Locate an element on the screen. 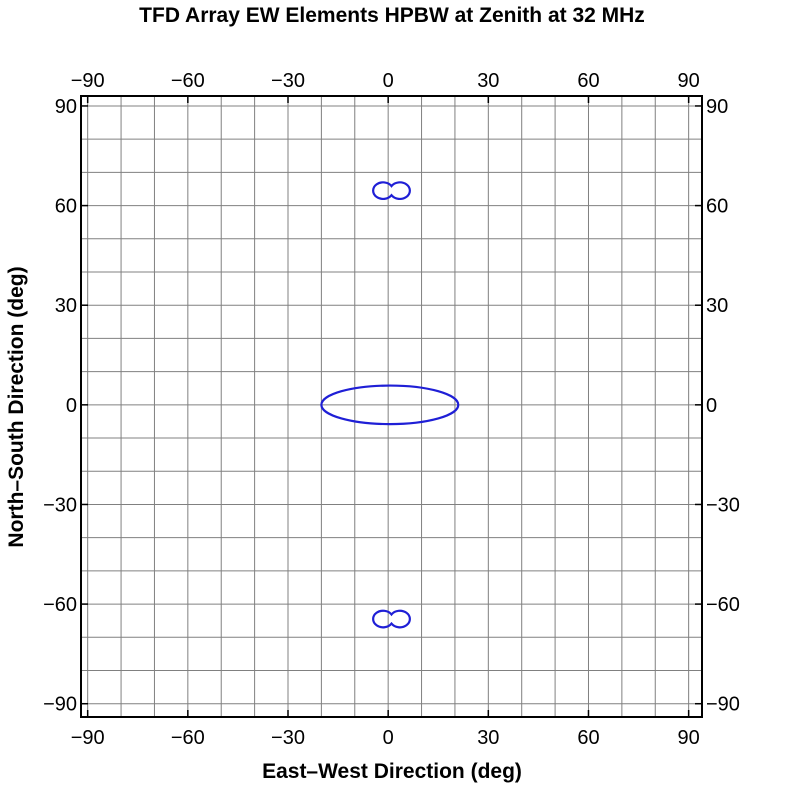 This screenshot has height=786, width=785. x-tick-label-bottom: −30 is located at coordinates (288, 738).